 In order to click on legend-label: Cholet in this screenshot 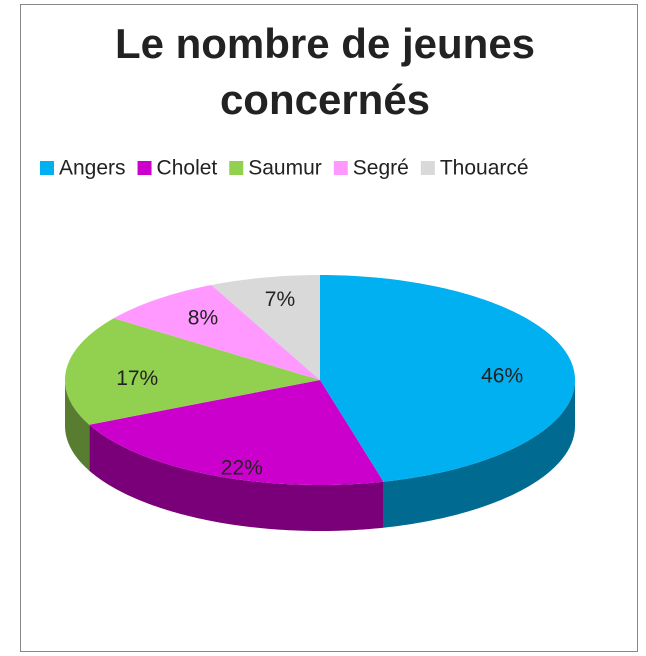, I will do `click(187, 168)`.